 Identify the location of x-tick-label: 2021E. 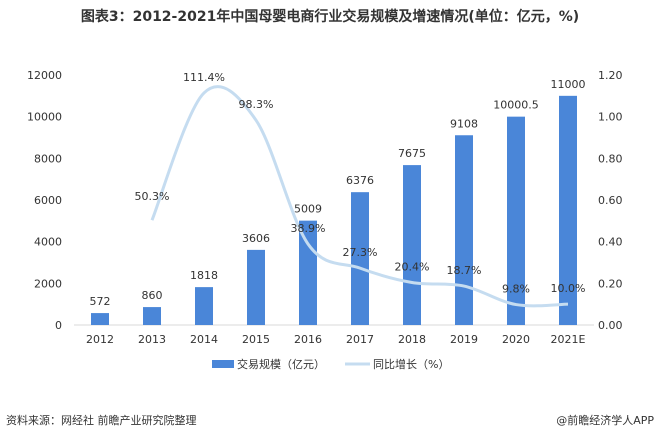
(568, 339).